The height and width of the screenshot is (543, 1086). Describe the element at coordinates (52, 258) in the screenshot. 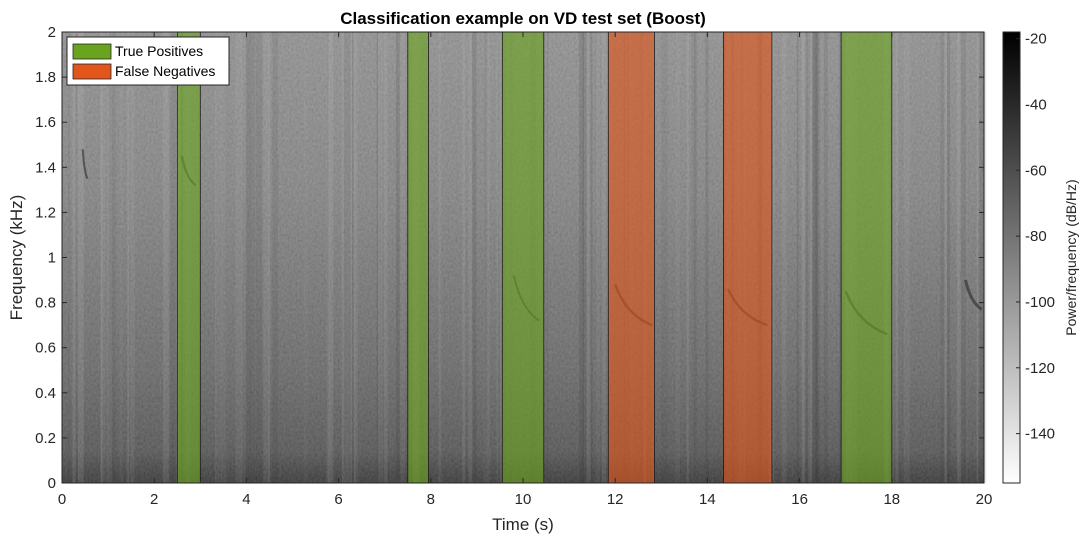

I see `y-tick-label: 1` at that location.